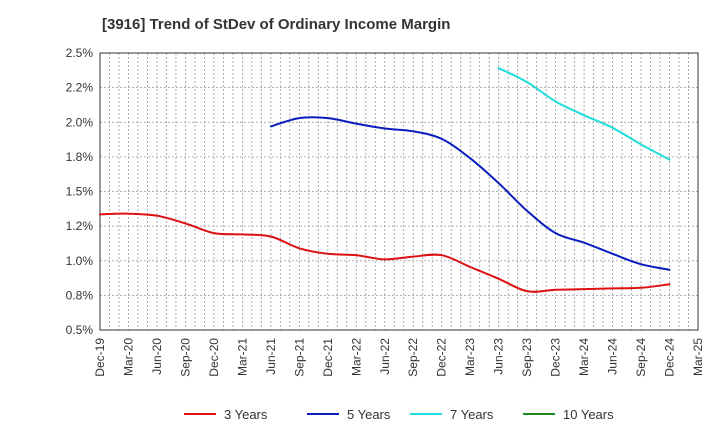 The height and width of the screenshot is (440, 720). What do you see at coordinates (356, 357) in the screenshot?
I see `x-tick-label: Mar-22` at bounding box center [356, 357].